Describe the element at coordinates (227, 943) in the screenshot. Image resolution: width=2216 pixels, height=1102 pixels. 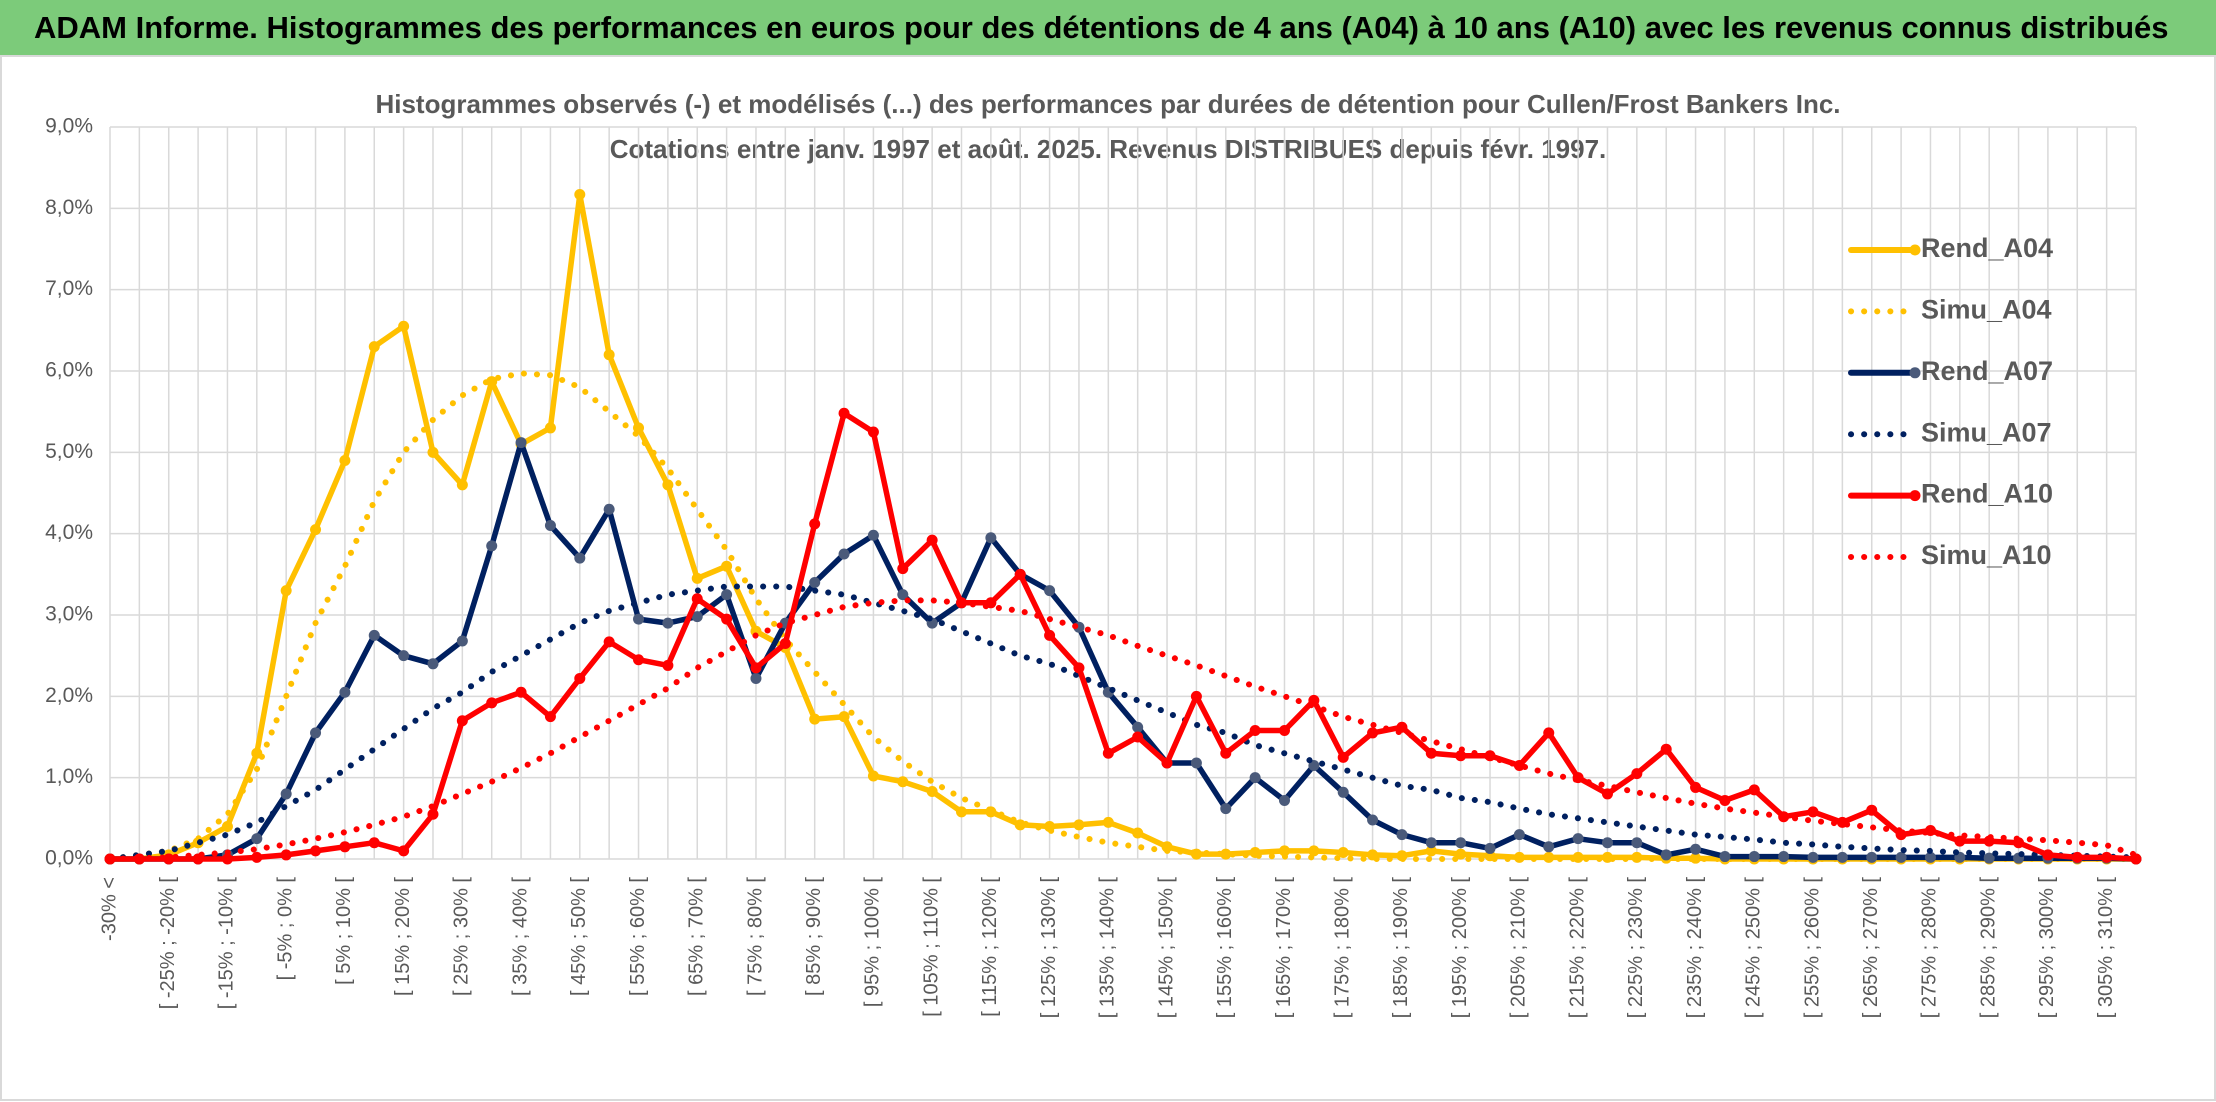
I see `x-tick-label: [ -15% ; -10% [` at that location.